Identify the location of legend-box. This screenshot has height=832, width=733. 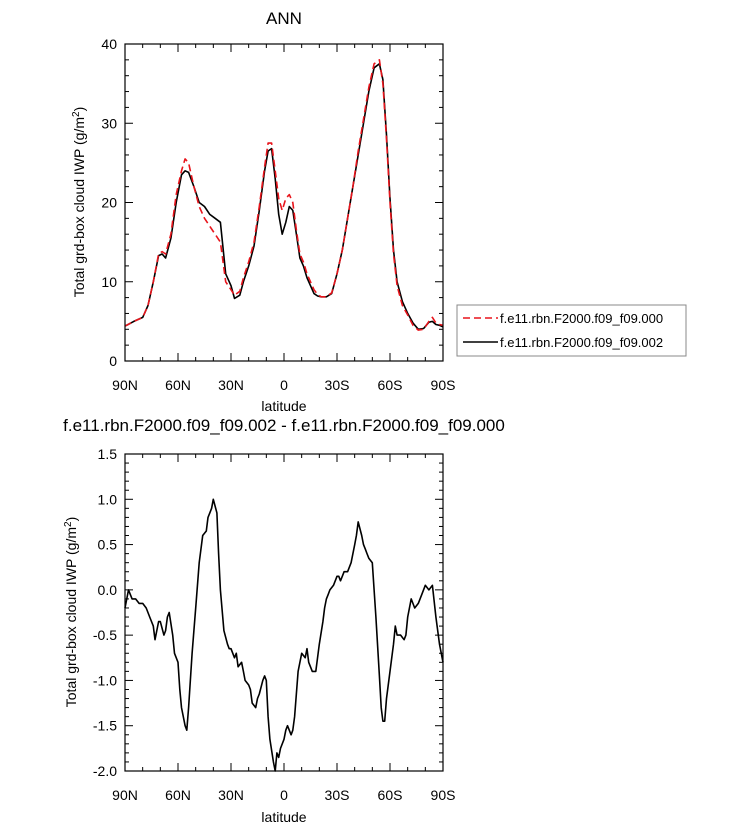
(571, 330).